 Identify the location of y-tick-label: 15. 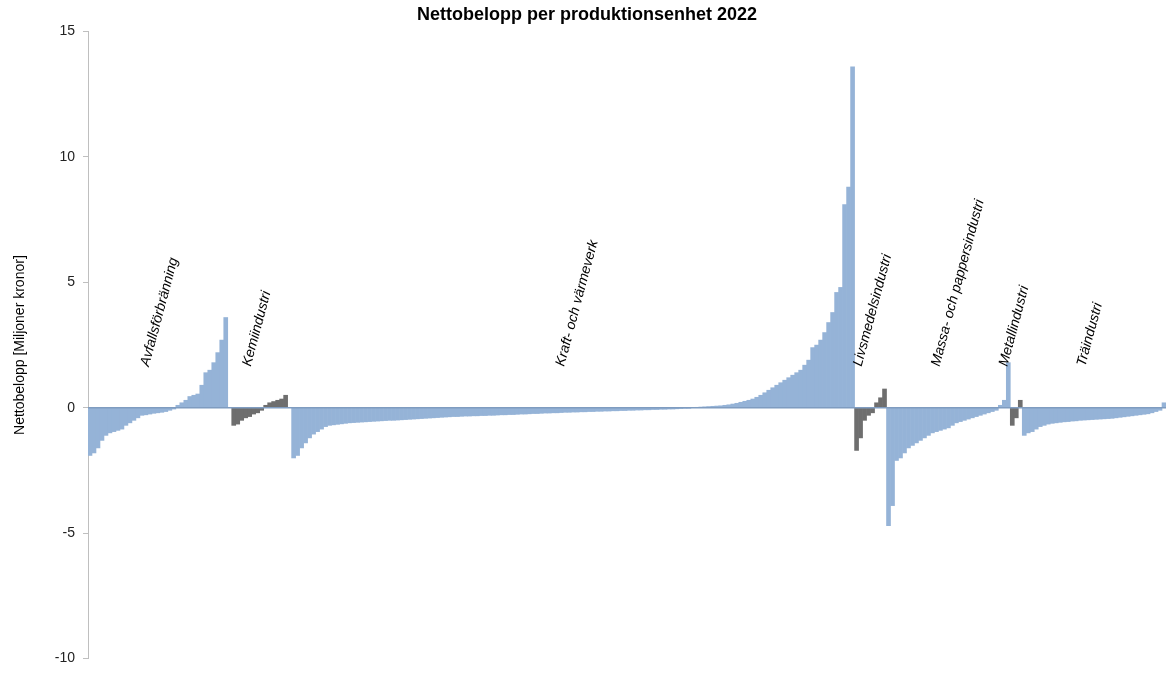
(67, 30).